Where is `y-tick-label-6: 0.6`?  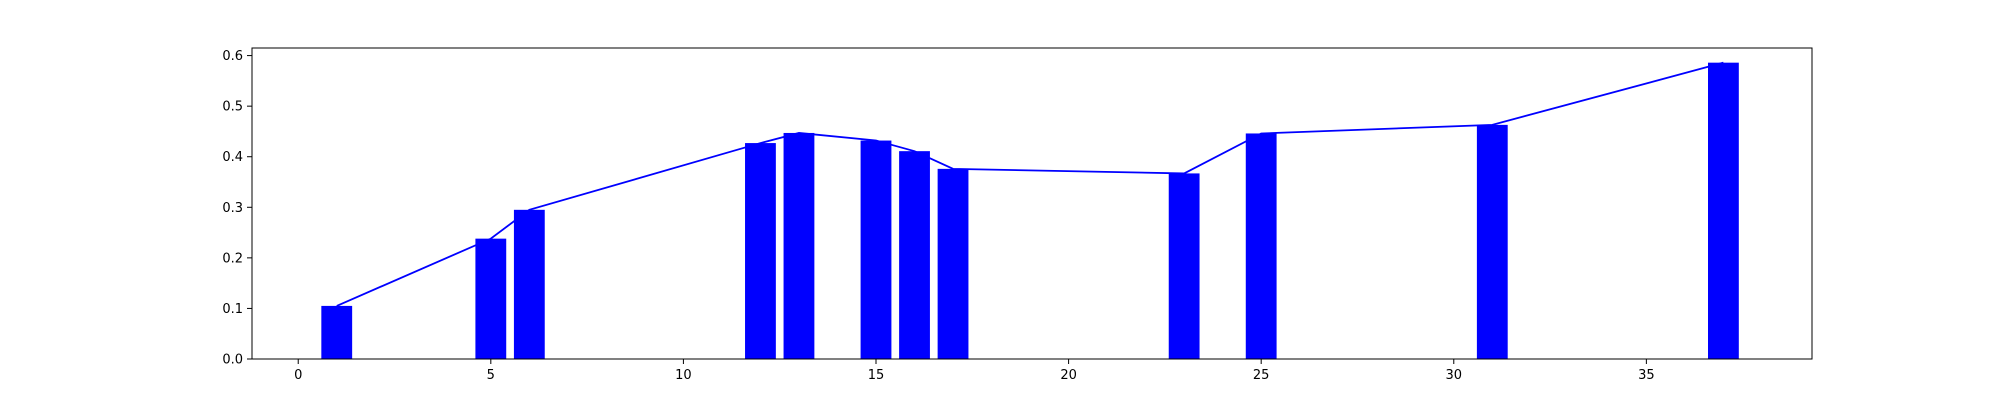
y-tick-label-6: 0.6 is located at coordinates (232, 56).